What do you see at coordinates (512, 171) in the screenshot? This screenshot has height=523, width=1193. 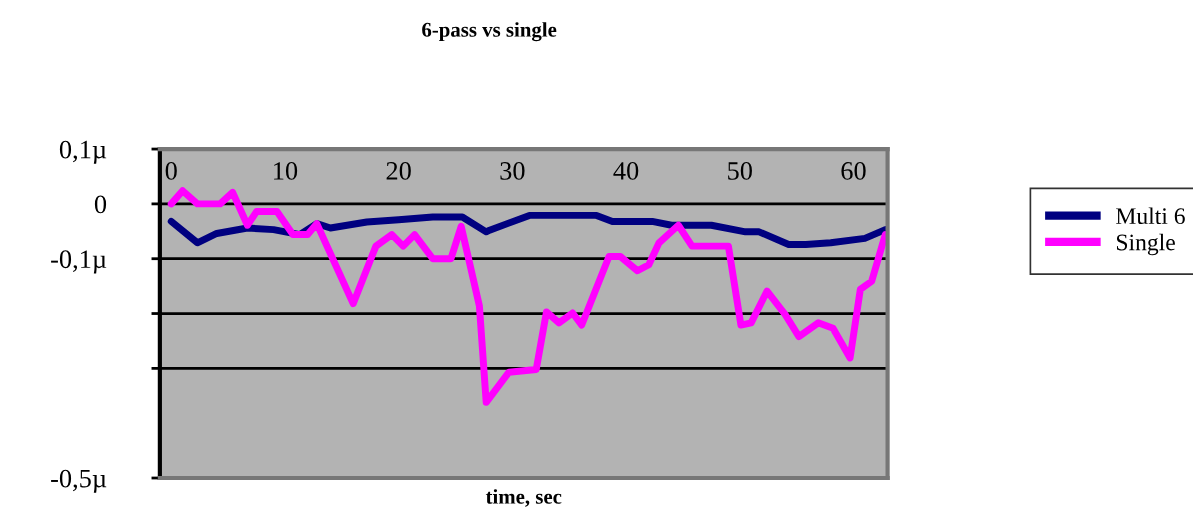 I see `x-tick-label: 30` at bounding box center [512, 171].